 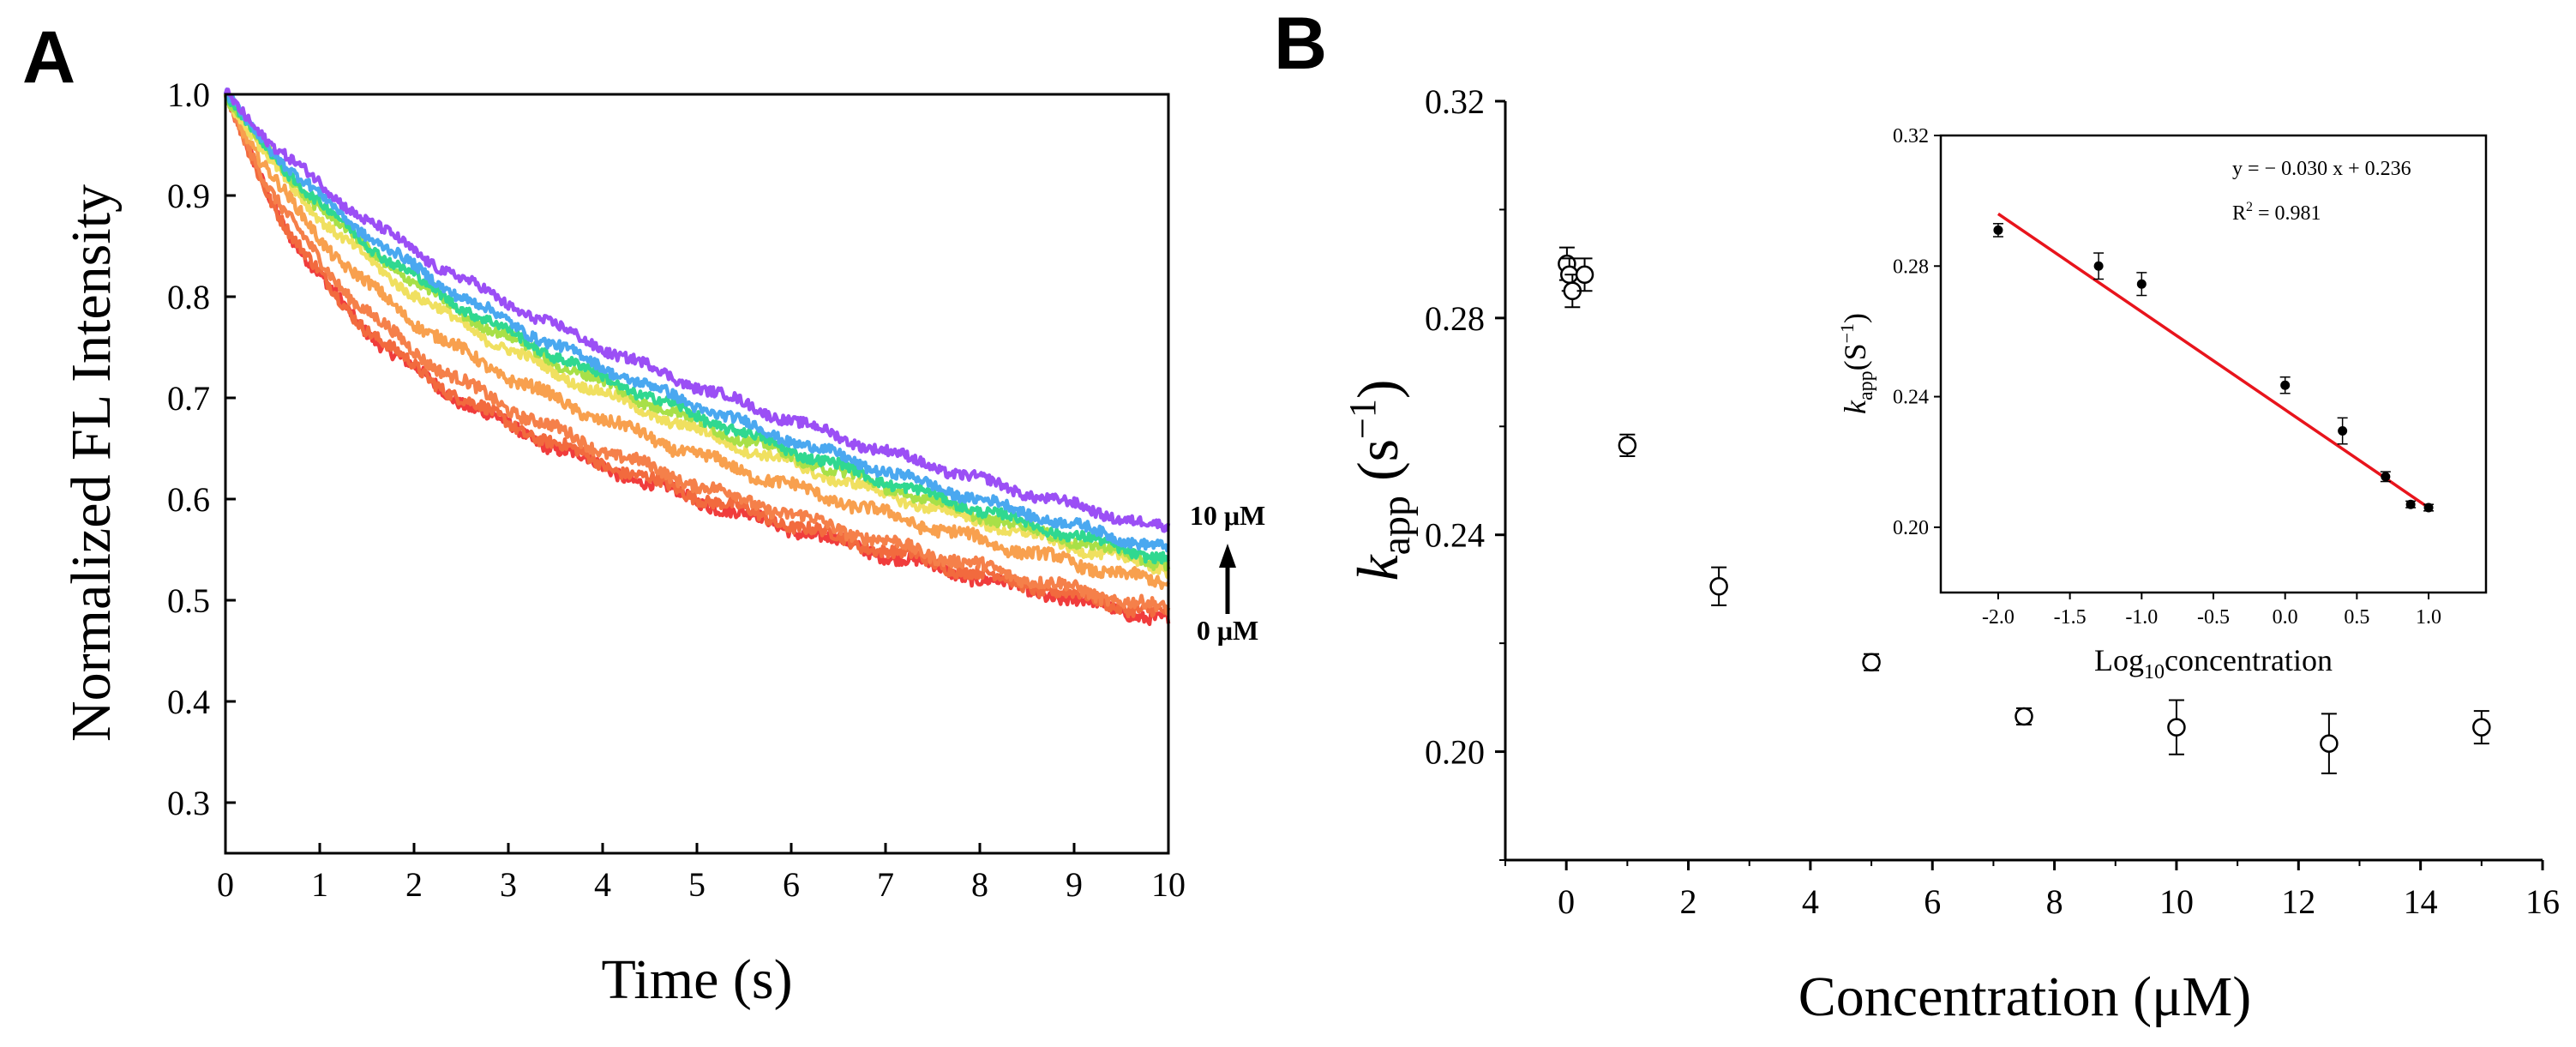 I want to click on inset-r-squared: R2 = 0.981, so click(x=2276, y=212).